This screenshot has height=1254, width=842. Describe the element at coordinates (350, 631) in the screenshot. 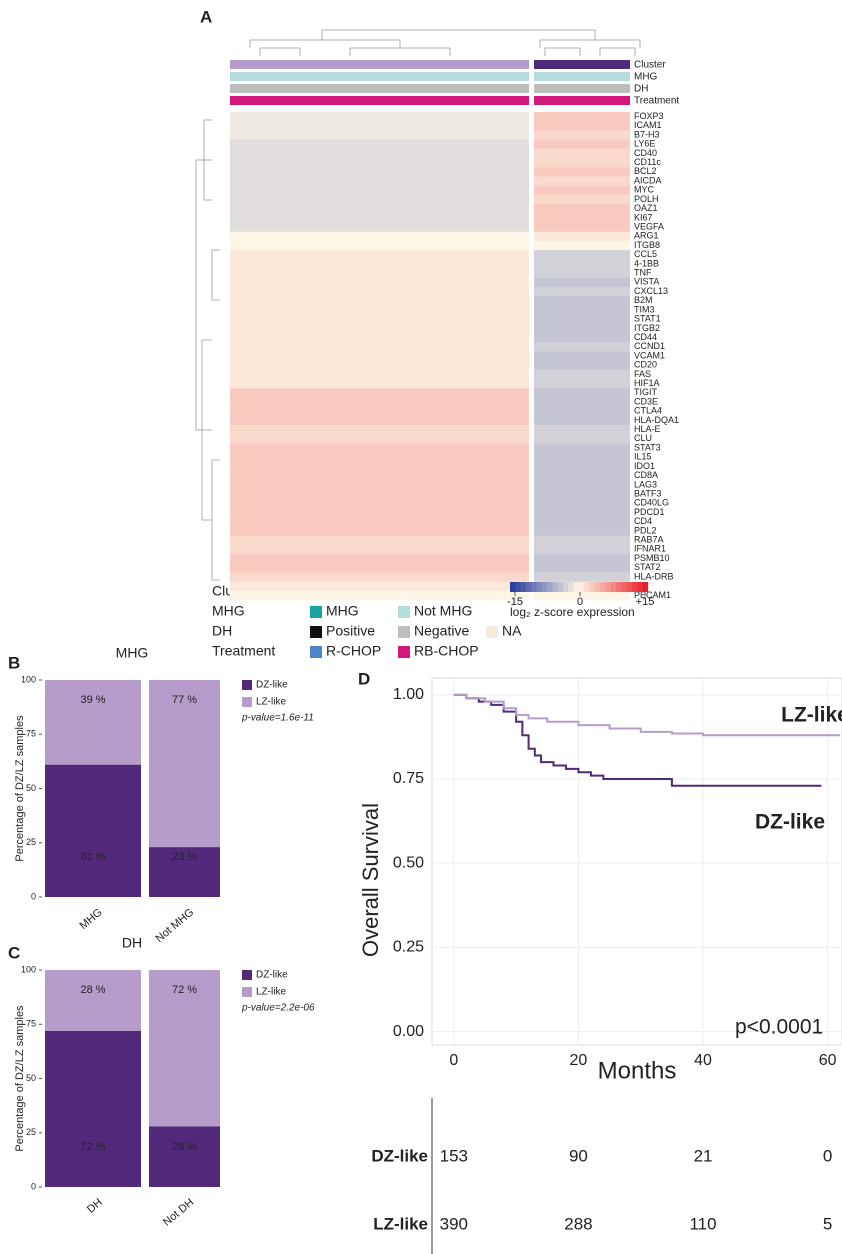

I see `legend-label: Positive` at that location.